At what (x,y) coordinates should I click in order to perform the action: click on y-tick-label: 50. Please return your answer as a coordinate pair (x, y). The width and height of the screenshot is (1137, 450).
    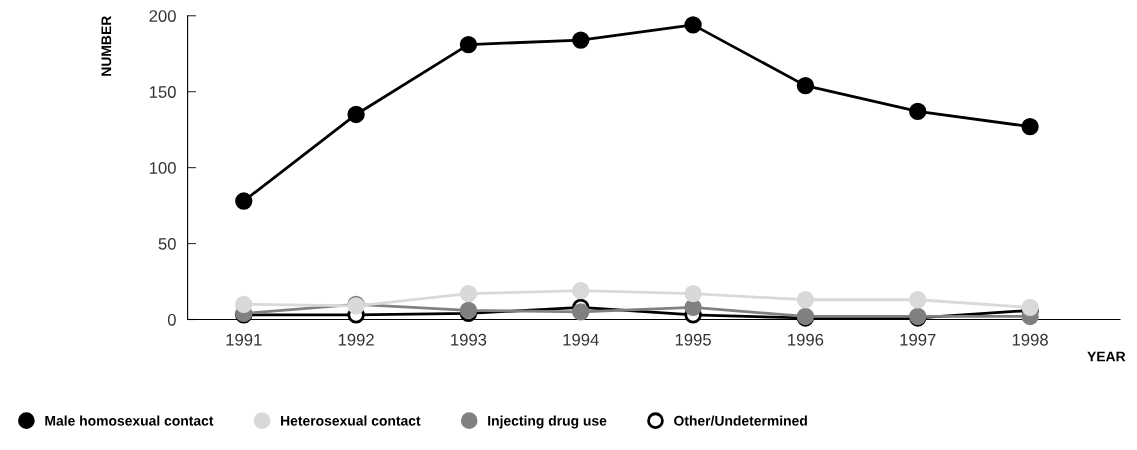
    Looking at the image, I should click on (167, 243).